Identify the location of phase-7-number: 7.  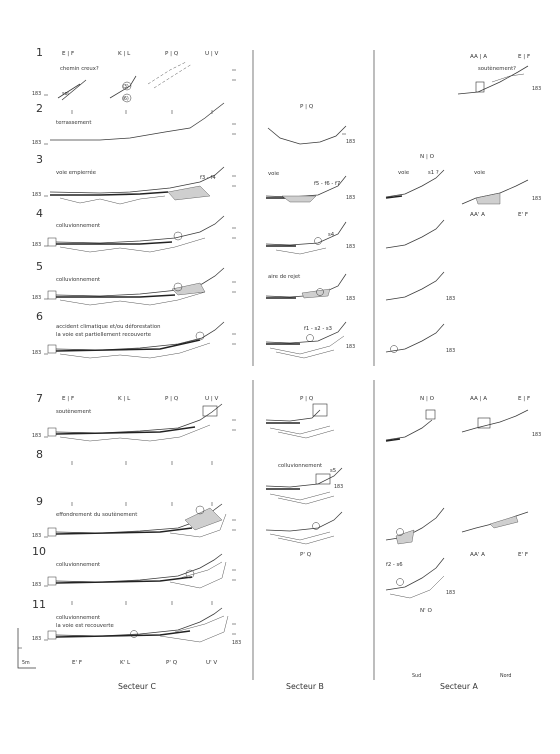
(39, 398).